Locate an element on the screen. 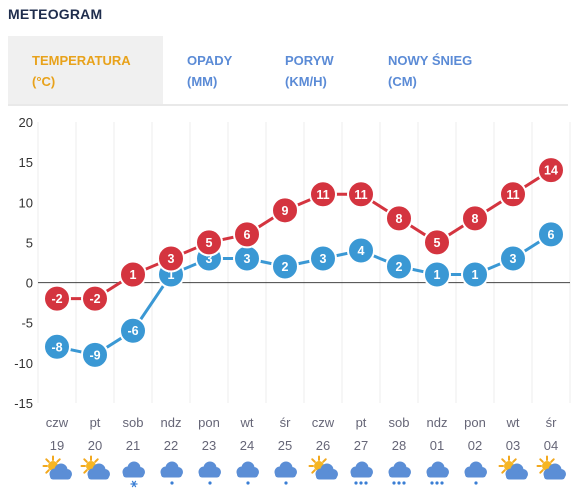 This screenshot has width=575, height=504. partly-sunny-icon is located at coordinates (95, 467).